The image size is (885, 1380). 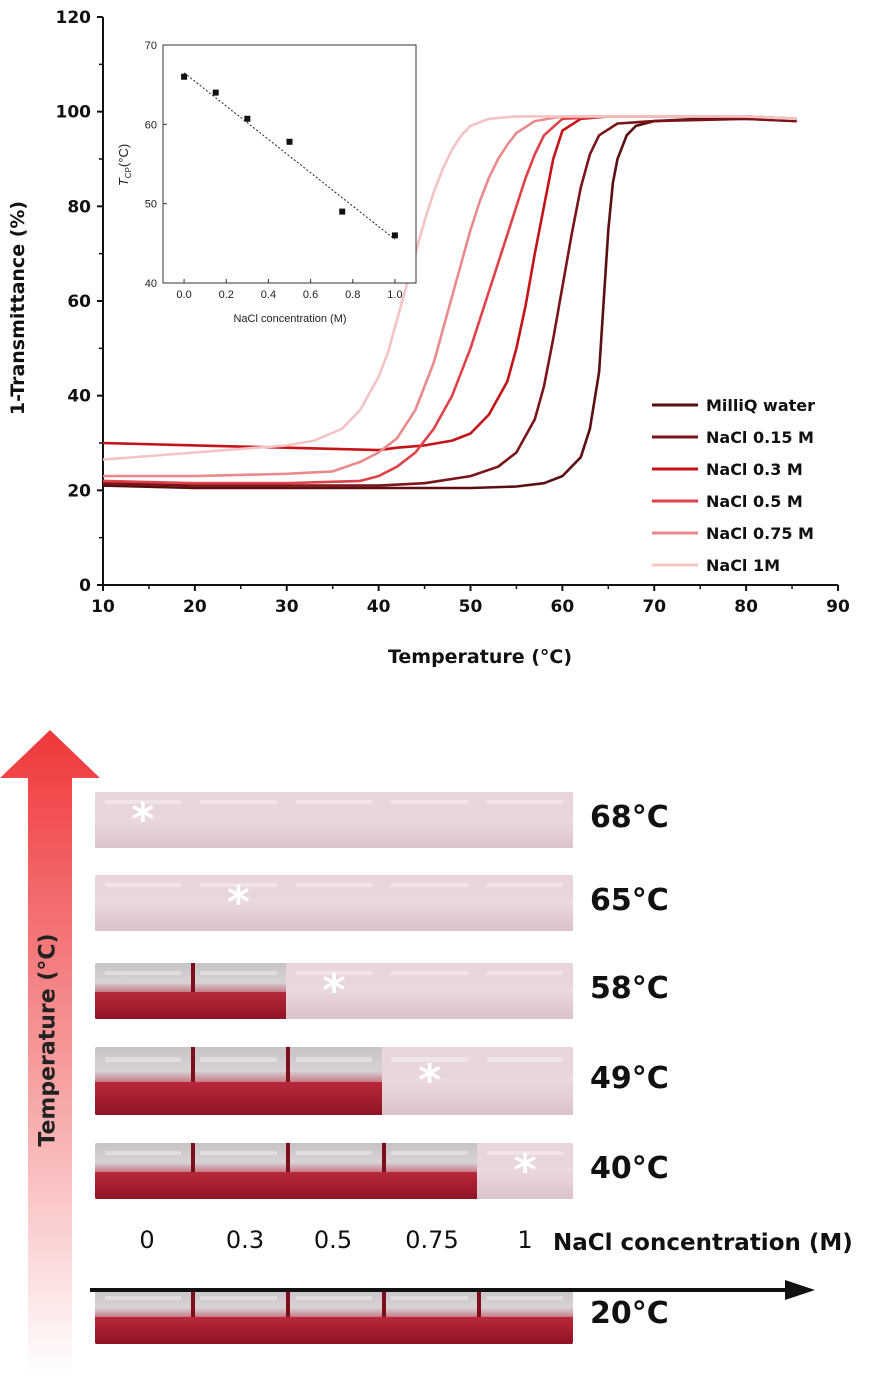 I want to click on inset-x-tick-label: 1.0, so click(x=394, y=295).